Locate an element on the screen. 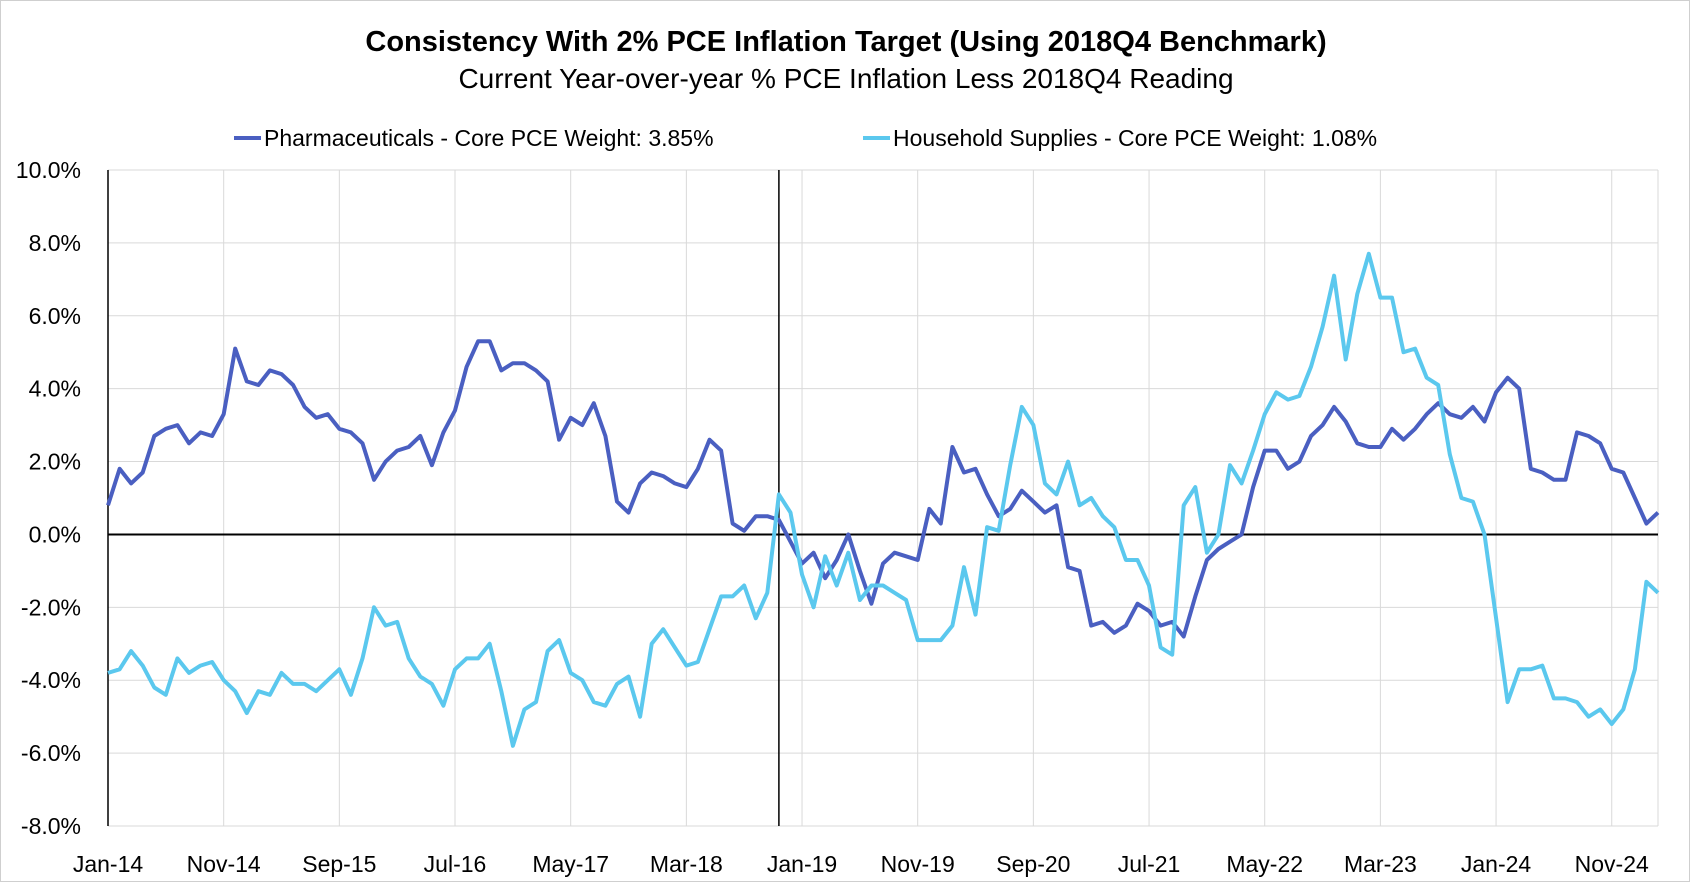 This screenshot has width=1690, height=883. y-tick-label: 10.0% is located at coordinates (48, 170).